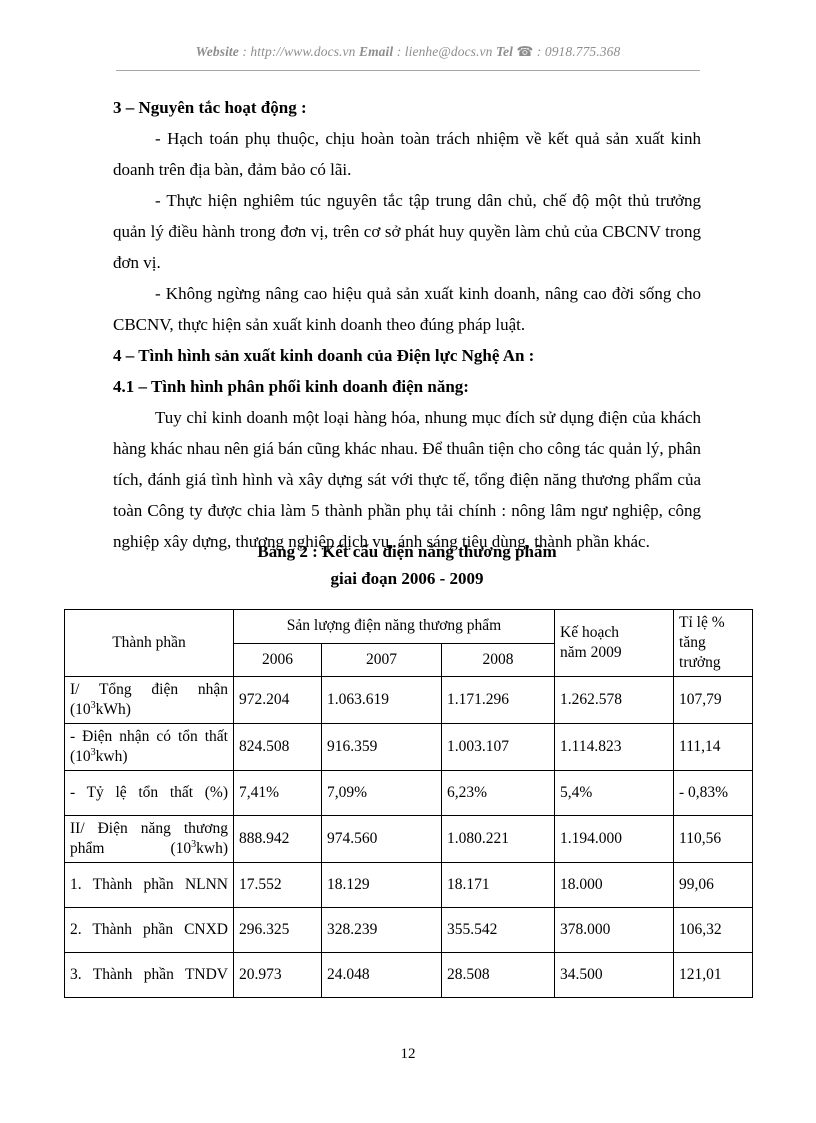 The image size is (816, 1123). I want to click on cell-2007: 916.359, so click(381, 747).